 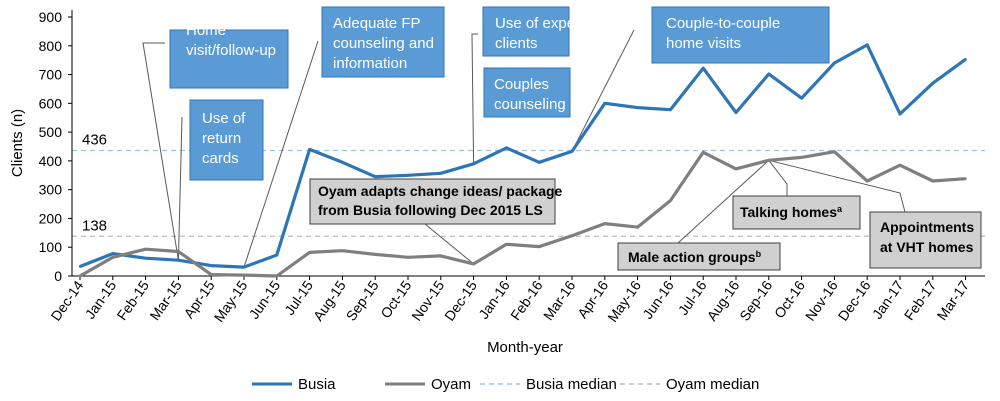 I want to click on legend-label: Busia, so click(x=317, y=384).